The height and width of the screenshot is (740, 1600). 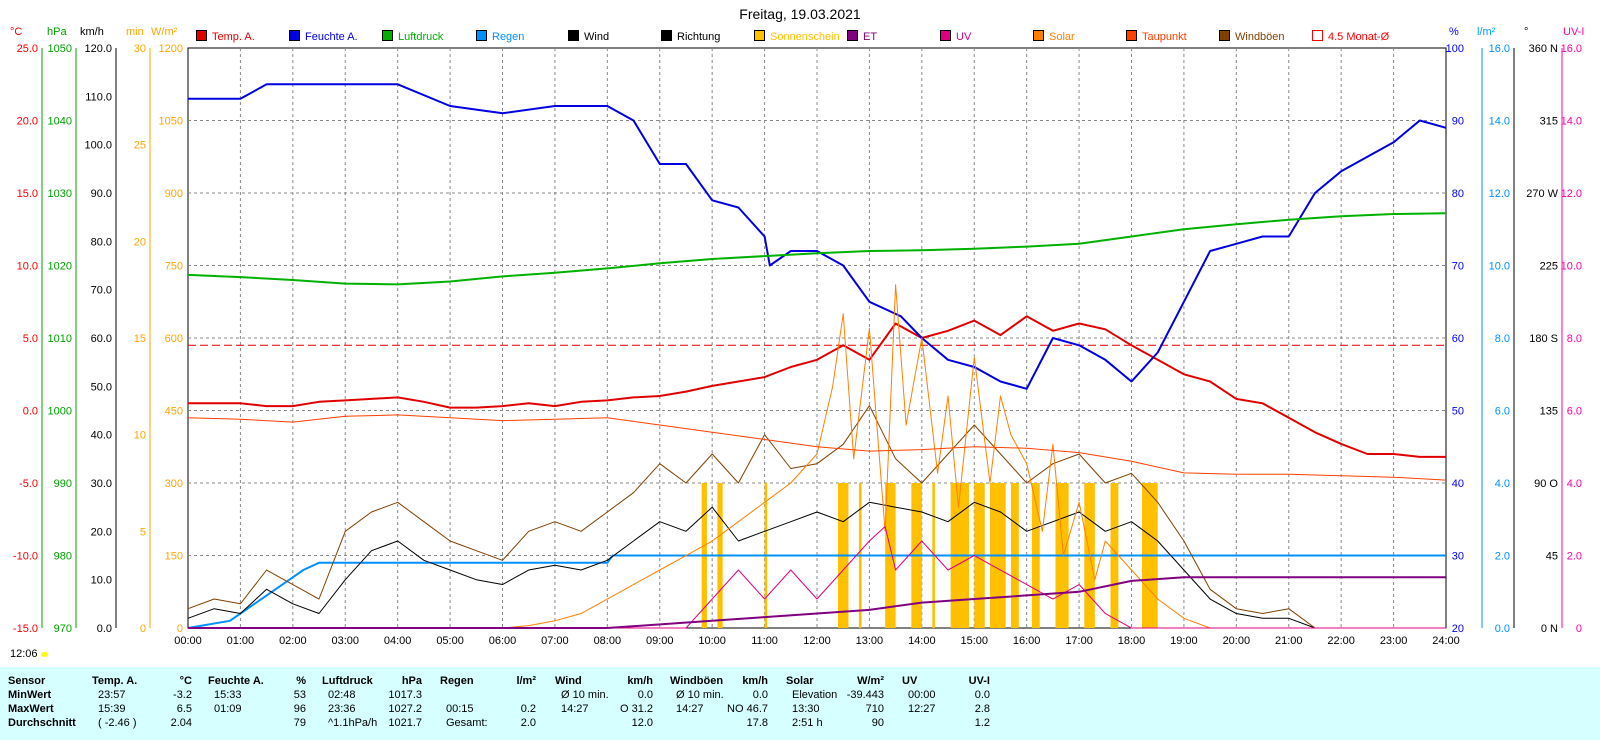 I want to click on x-tick-label: 02:00, so click(x=293, y=641).